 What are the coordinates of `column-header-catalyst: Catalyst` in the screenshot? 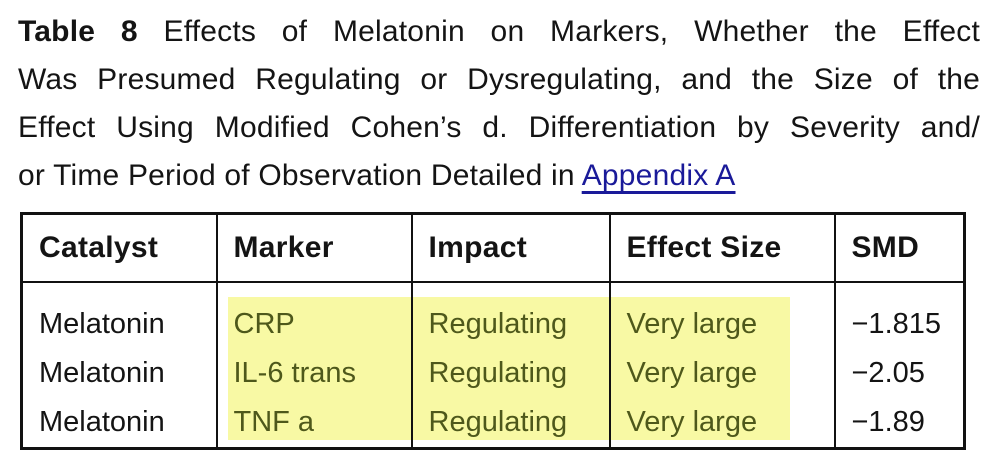 It's located at (119, 248).